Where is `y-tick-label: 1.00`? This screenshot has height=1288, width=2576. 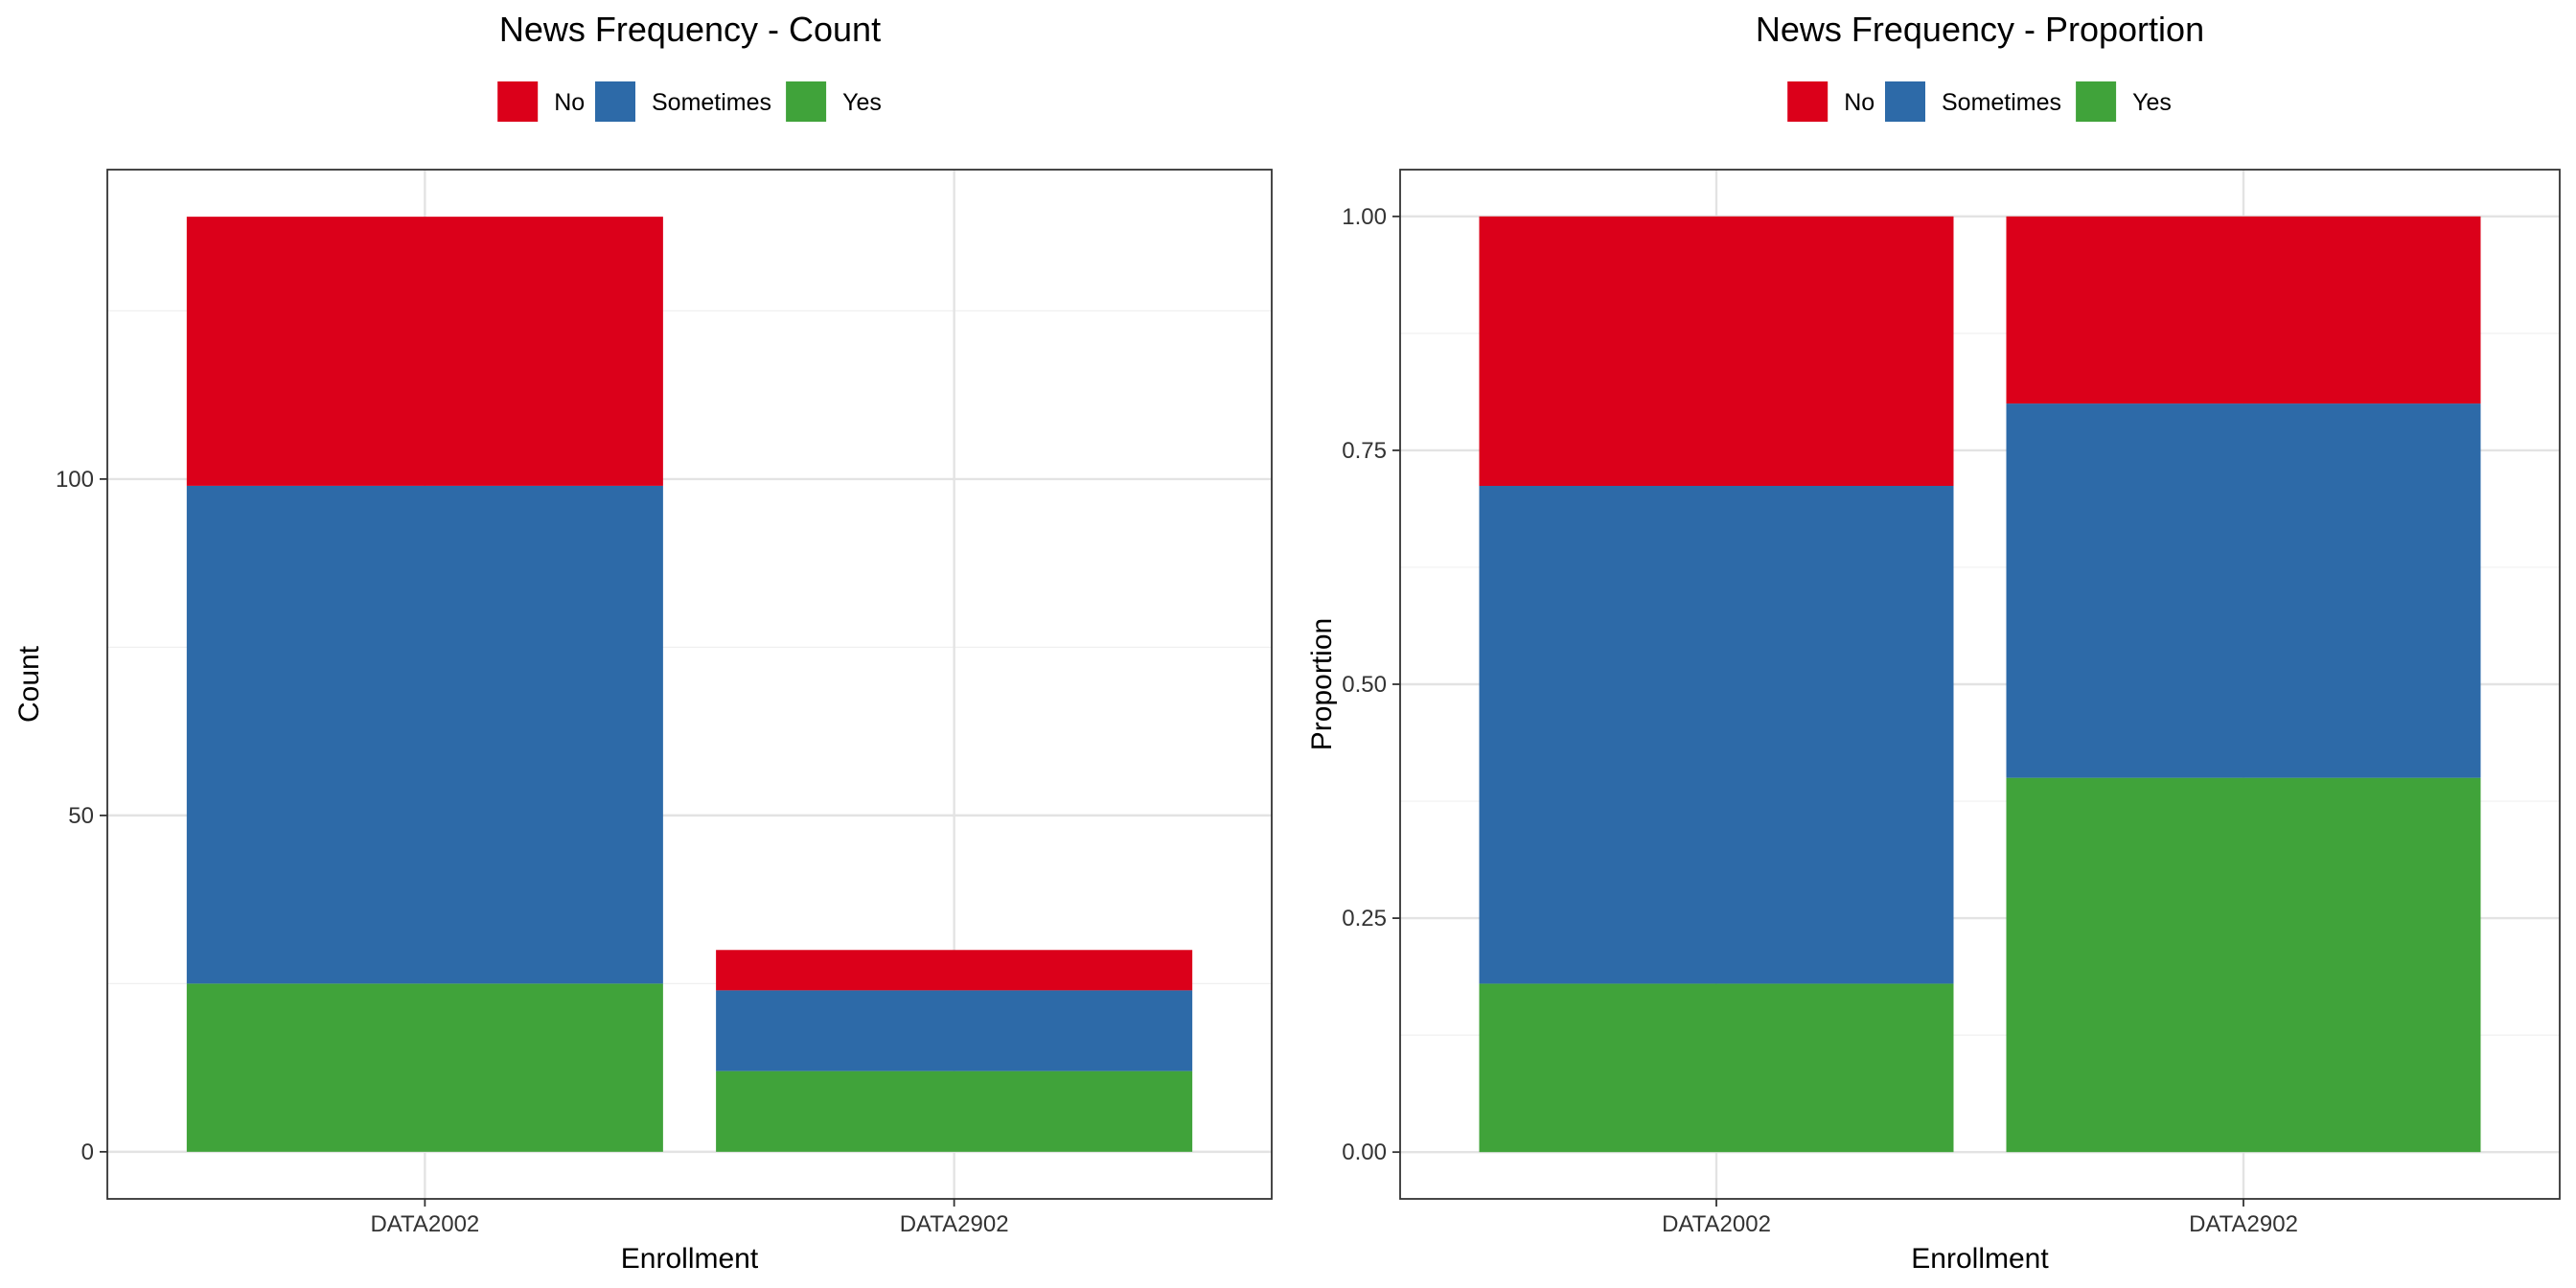 y-tick-label: 1.00 is located at coordinates (1364, 217).